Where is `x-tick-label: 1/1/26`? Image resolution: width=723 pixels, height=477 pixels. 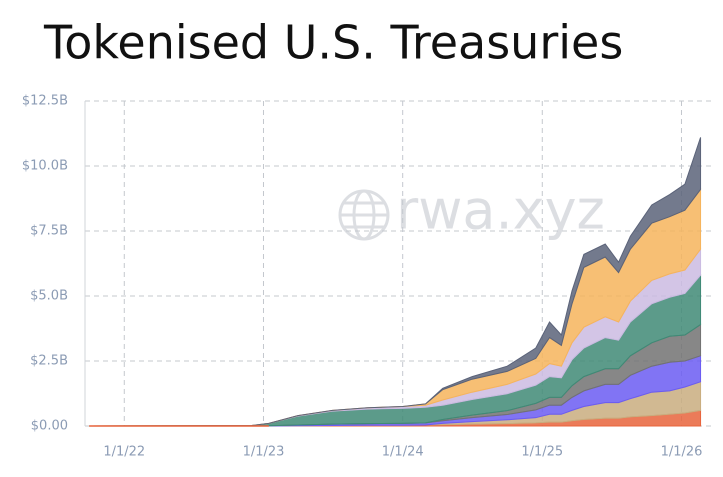 x-tick-label: 1/1/26 is located at coordinates (682, 452).